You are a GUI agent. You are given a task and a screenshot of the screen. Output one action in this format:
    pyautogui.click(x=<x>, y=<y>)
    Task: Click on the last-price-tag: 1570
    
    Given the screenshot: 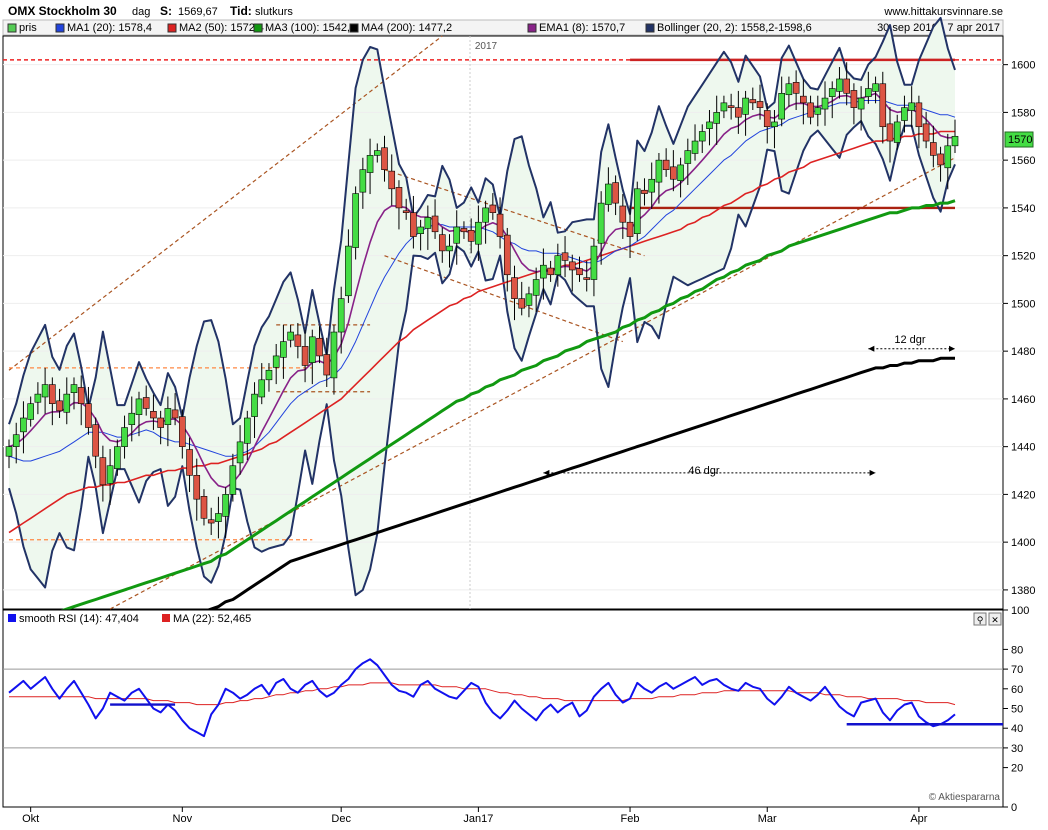 What is the action you would take?
    pyautogui.click(x=1019, y=139)
    